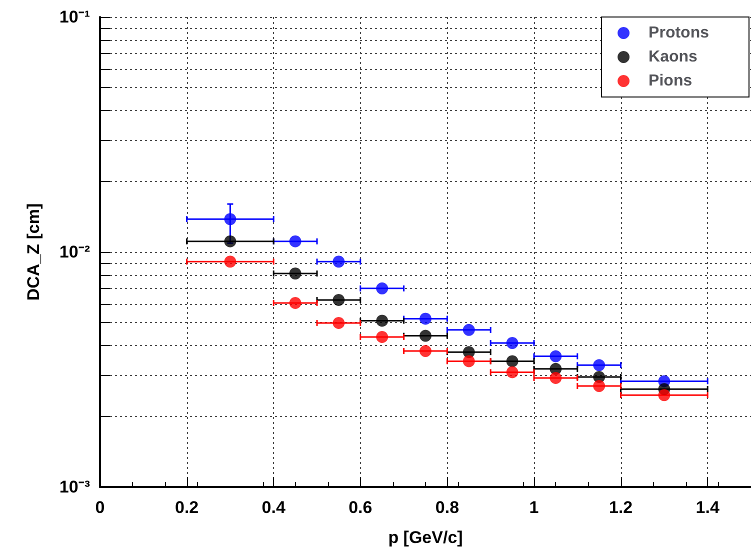  I want to click on x-tick-label: 0, so click(100, 507).